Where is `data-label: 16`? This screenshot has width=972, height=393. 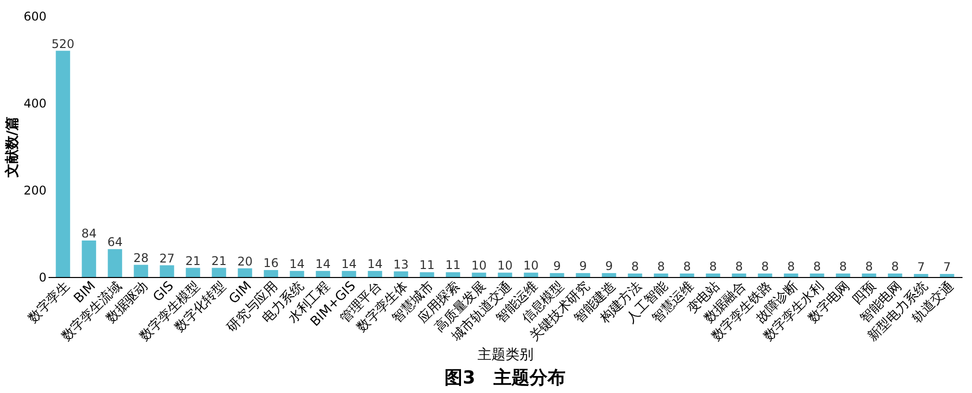
data-label: 16 is located at coordinates (271, 263).